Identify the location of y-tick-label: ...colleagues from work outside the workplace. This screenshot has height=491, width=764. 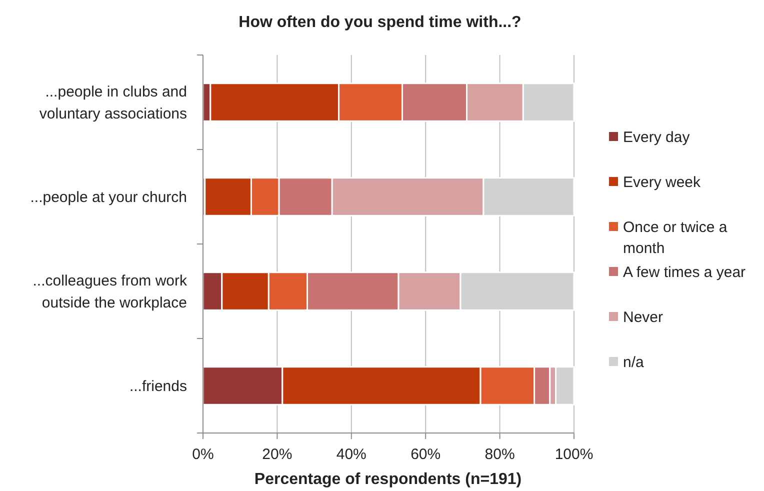
(110, 292).